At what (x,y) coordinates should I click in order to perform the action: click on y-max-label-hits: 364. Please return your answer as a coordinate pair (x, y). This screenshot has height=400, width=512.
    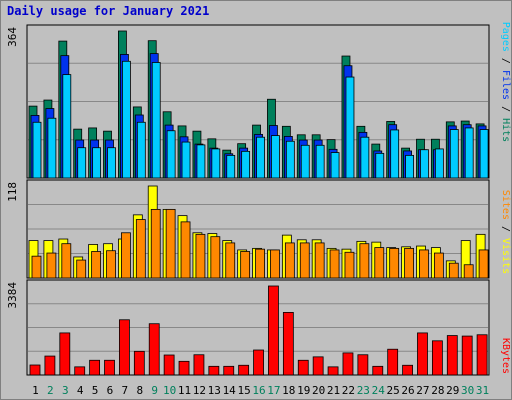
    Looking at the image, I should click on (12, 37).